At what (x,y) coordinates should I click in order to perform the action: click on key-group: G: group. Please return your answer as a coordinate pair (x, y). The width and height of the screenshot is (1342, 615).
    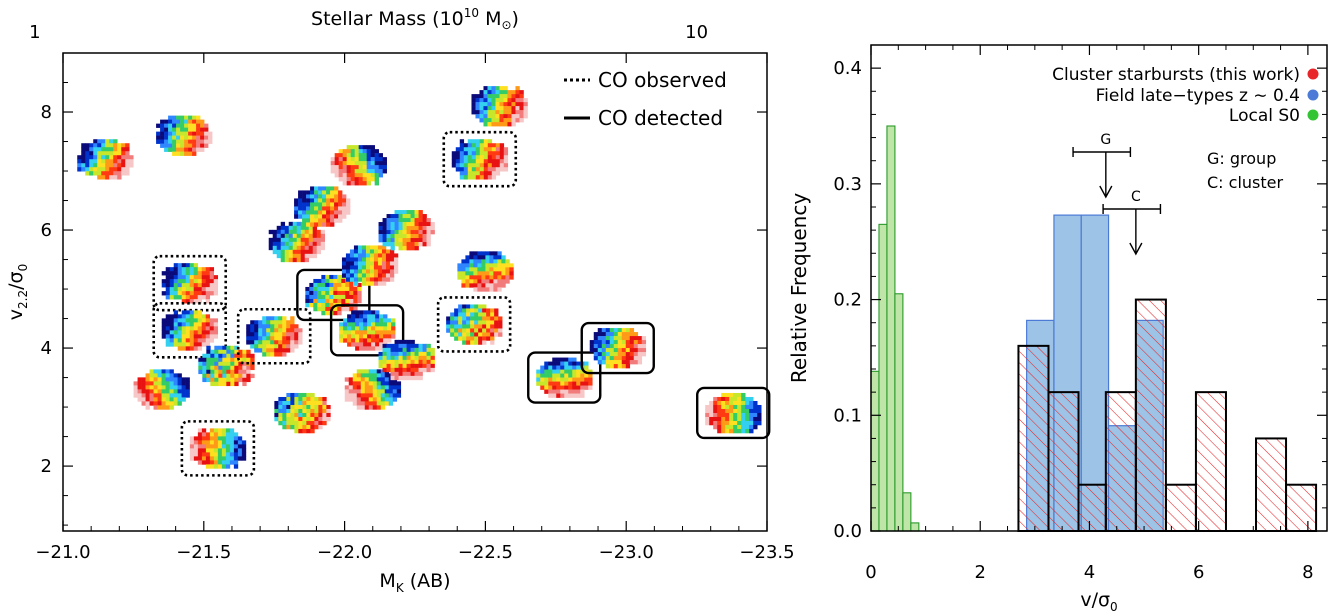
    Looking at the image, I should click on (1241, 158).